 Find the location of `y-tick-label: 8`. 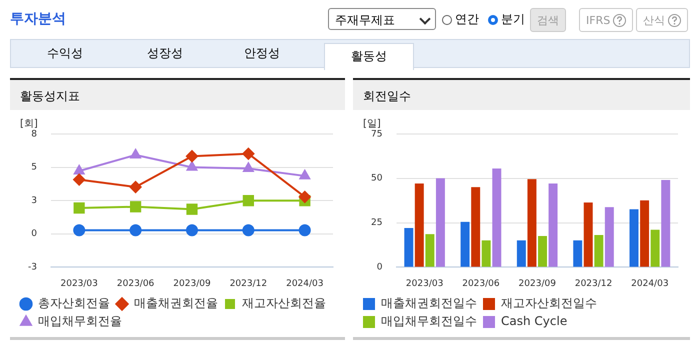

y-tick-label: 8 is located at coordinates (34, 134).